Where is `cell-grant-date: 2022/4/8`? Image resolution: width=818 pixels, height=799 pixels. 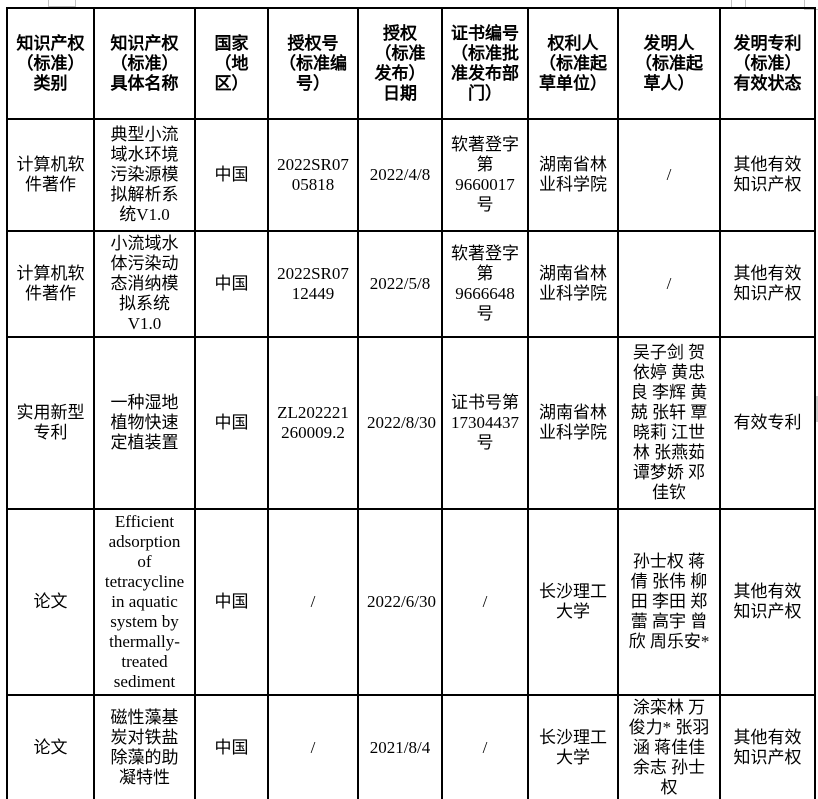 cell-grant-date: 2022/4/8 is located at coordinates (400, 175).